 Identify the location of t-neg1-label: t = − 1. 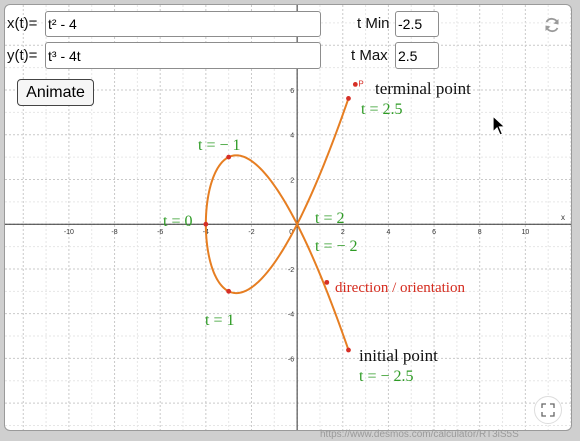
(219, 145).